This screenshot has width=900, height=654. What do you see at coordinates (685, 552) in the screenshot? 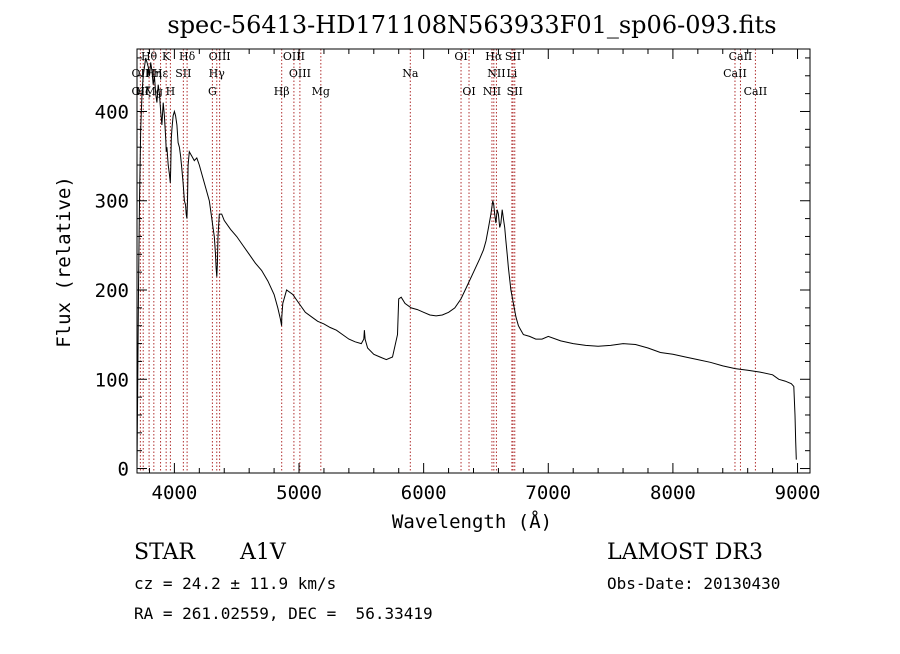
I see `survey-name: LAMOST DR3` at bounding box center [685, 552].